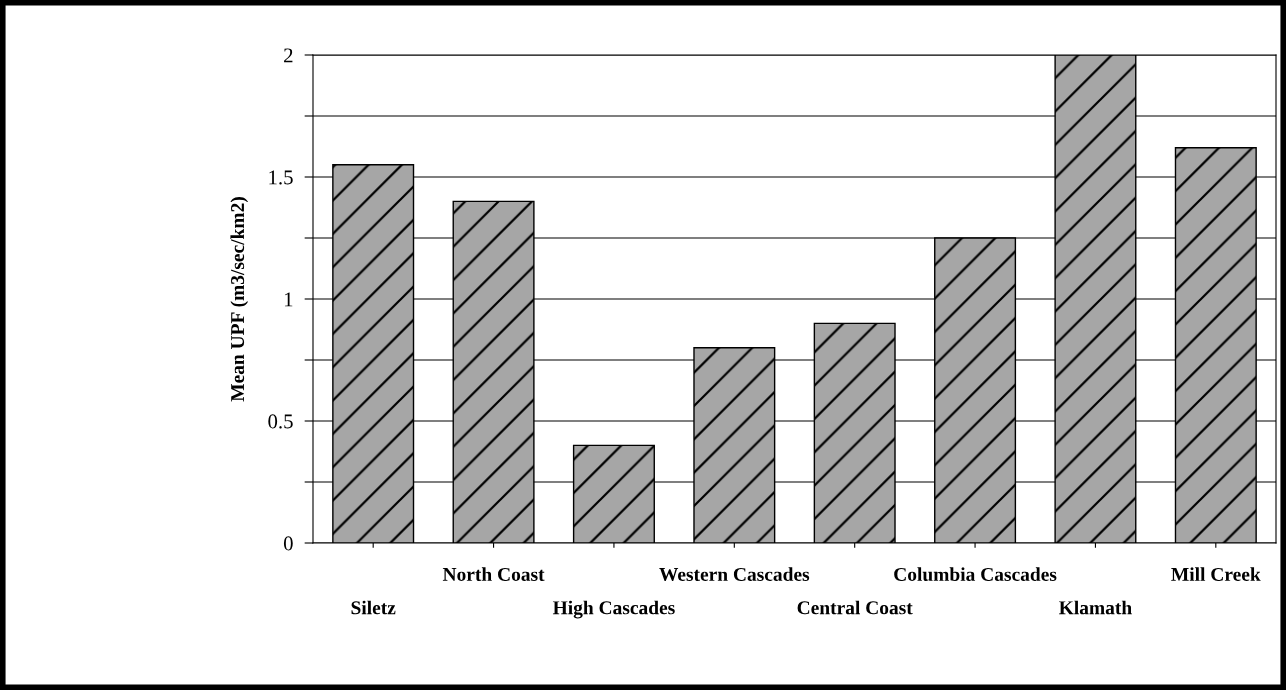 The width and height of the screenshot is (1286, 690). What do you see at coordinates (734, 574) in the screenshot?
I see `x-tick-label: Western Cascades` at bounding box center [734, 574].